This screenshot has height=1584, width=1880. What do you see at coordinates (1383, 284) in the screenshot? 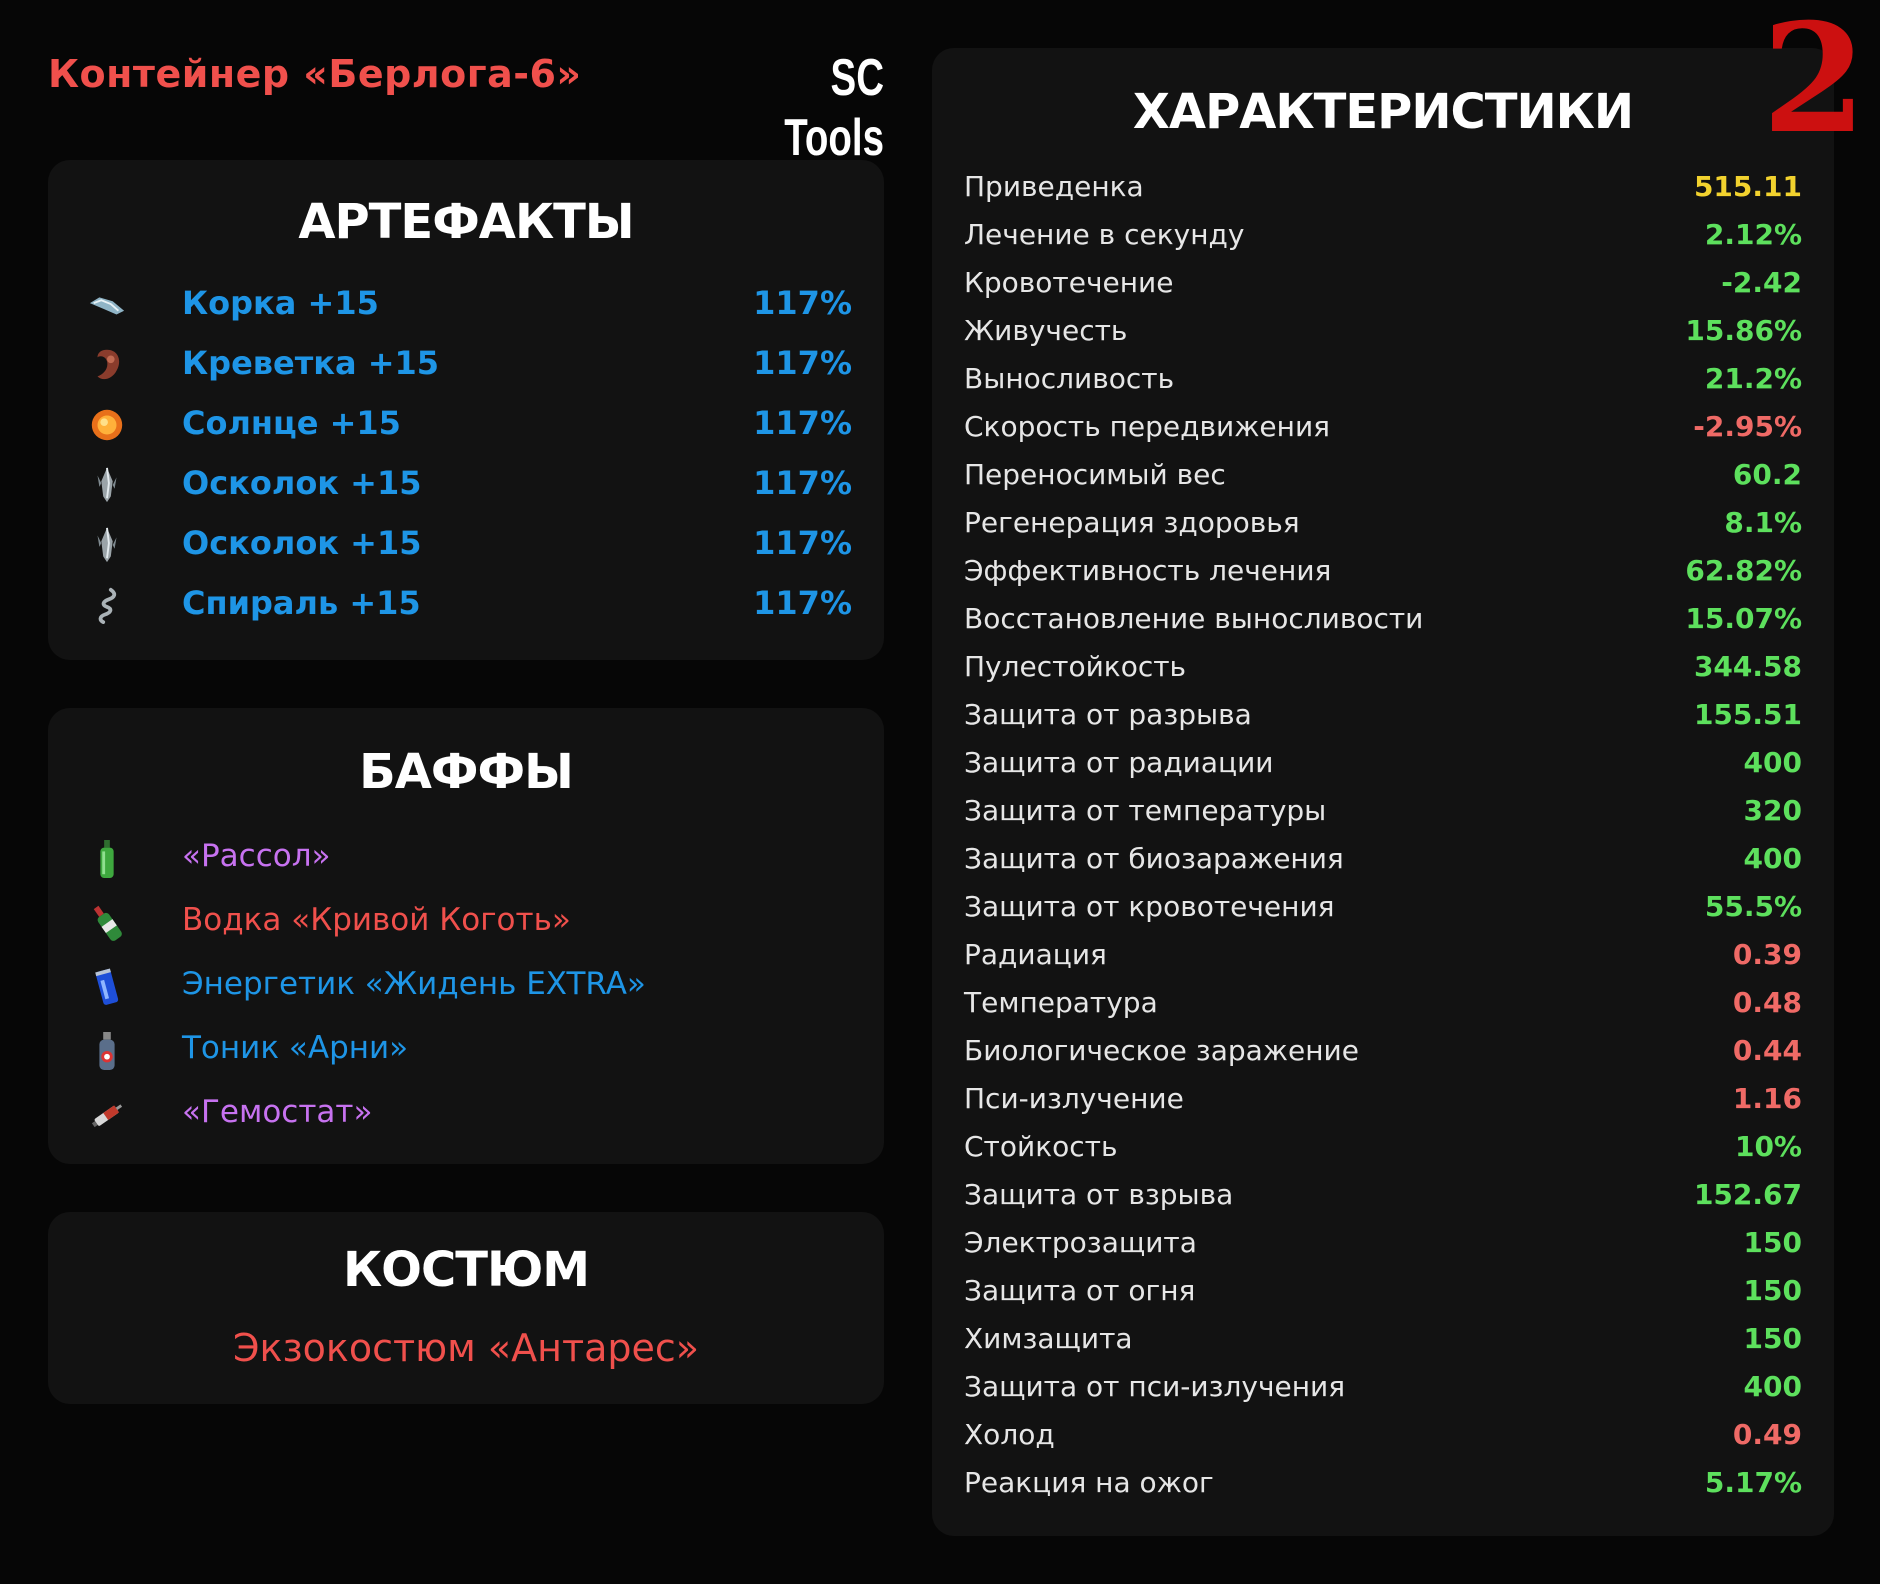
I see `stat-row: Кровотечение -2.42` at bounding box center [1383, 284].